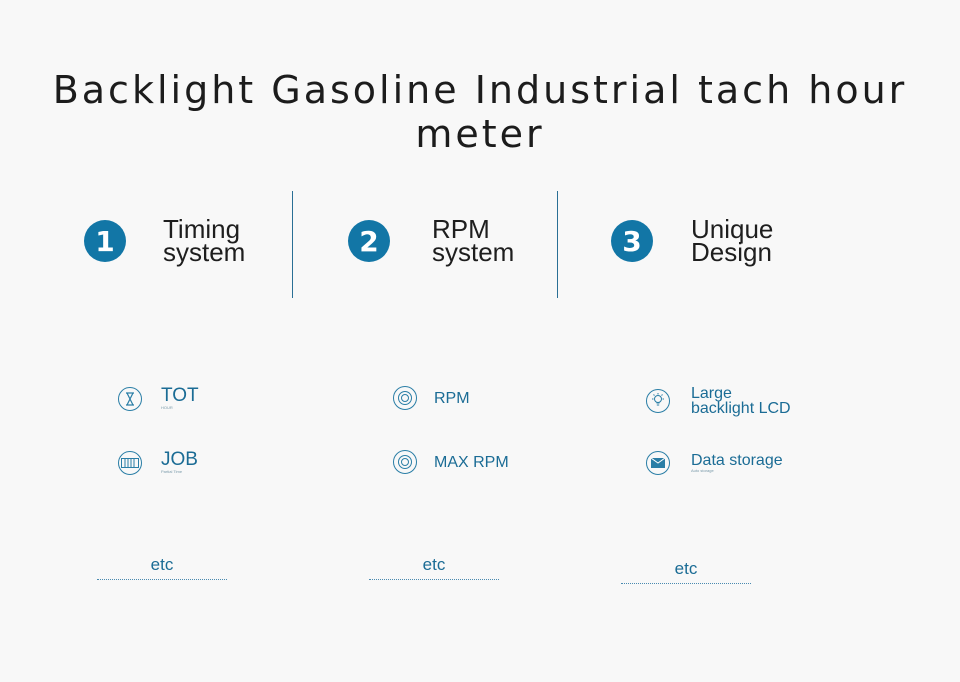 The width and height of the screenshot is (960, 682). I want to click on item-label: RPM, so click(452, 398).